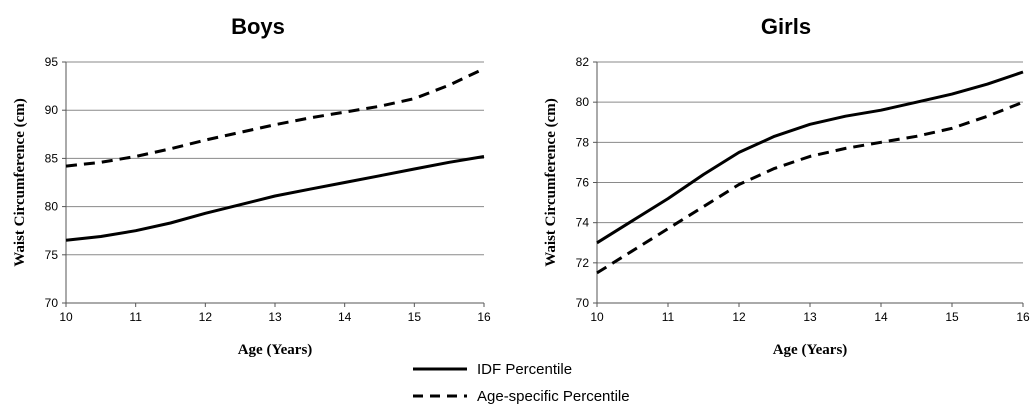 The image size is (1031, 408). What do you see at coordinates (786, 26) in the screenshot?
I see `chart-title: Girls` at bounding box center [786, 26].